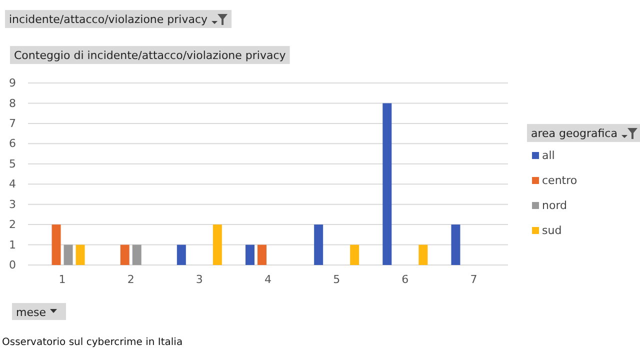  What do you see at coordinates (548, 155) in the screenshot?
I see `legend-label: all` at bounding box center [548, 155].